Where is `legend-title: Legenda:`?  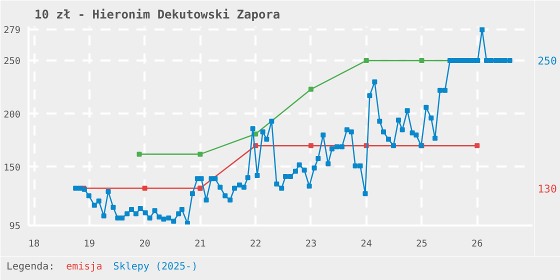 legend-title: Legenda: is located at coordinates (30, 267).